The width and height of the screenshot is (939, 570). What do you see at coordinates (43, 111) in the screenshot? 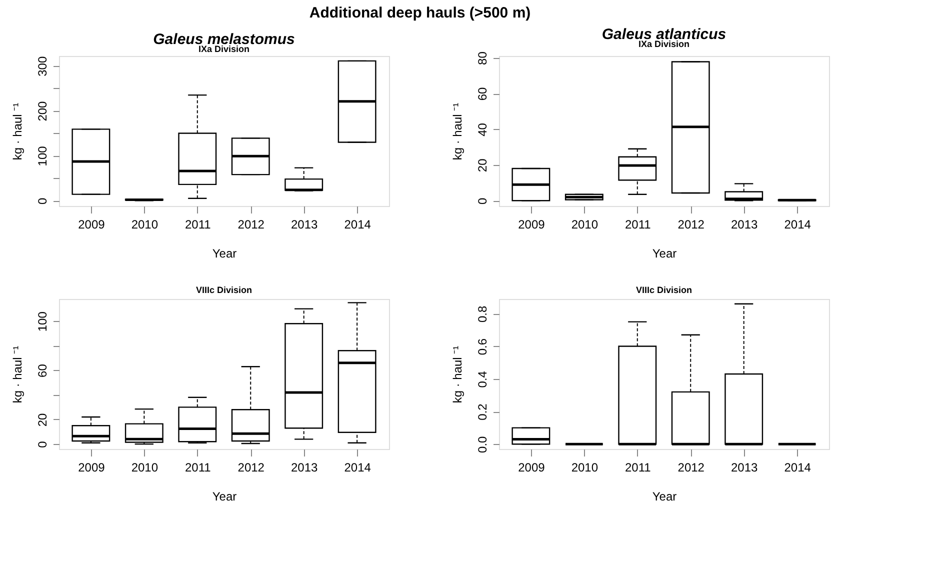
I see `y-tick-label: 200` at bounding box center [43, 111].